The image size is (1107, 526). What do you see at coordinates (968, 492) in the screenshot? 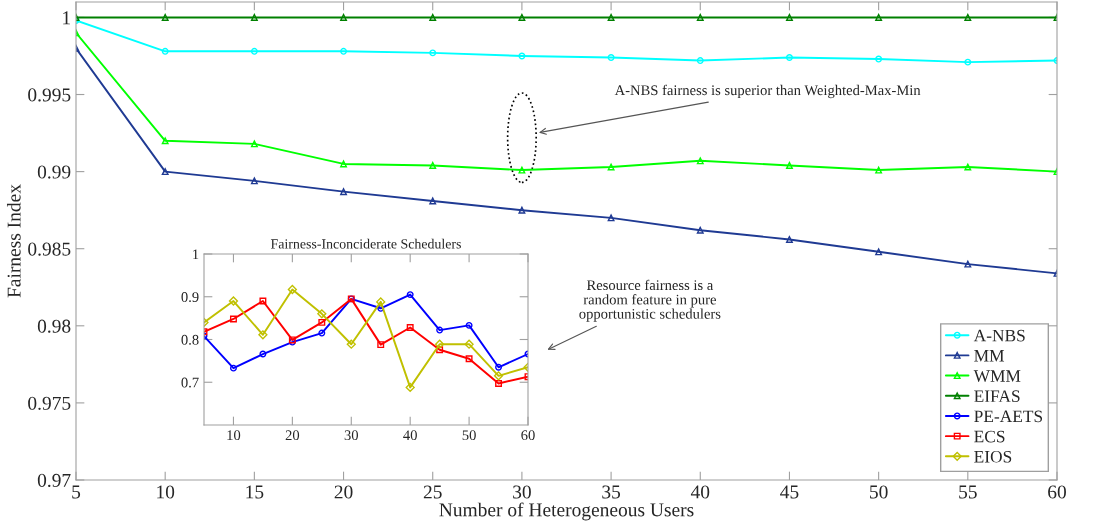
I see `x-tick-label: 55` at bounding box center [968, 492].